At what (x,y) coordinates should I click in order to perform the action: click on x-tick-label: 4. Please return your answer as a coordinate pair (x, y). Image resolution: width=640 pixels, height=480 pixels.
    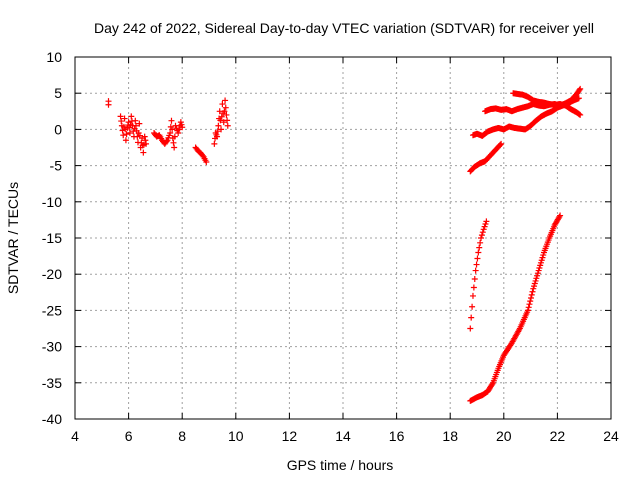
    Looking at the image, I should click on (75, 436).